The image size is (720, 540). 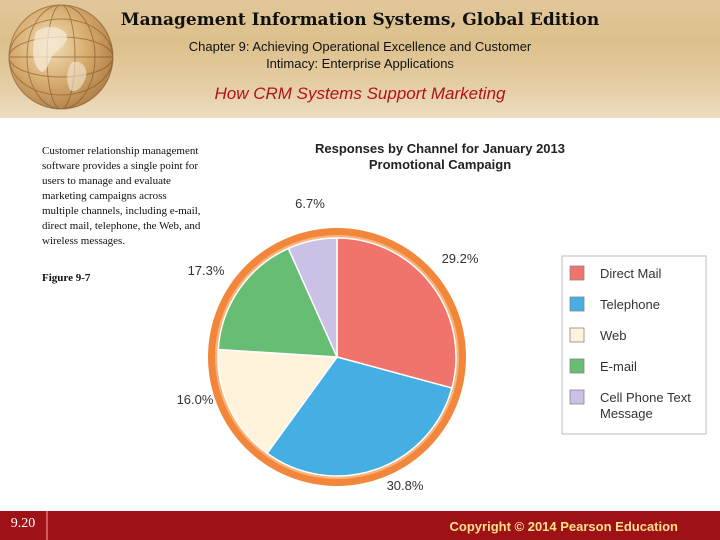 What do you see at coordinates (634, 345) in the screenshot?
I see `legend-box` at bounding box center [634, 345].